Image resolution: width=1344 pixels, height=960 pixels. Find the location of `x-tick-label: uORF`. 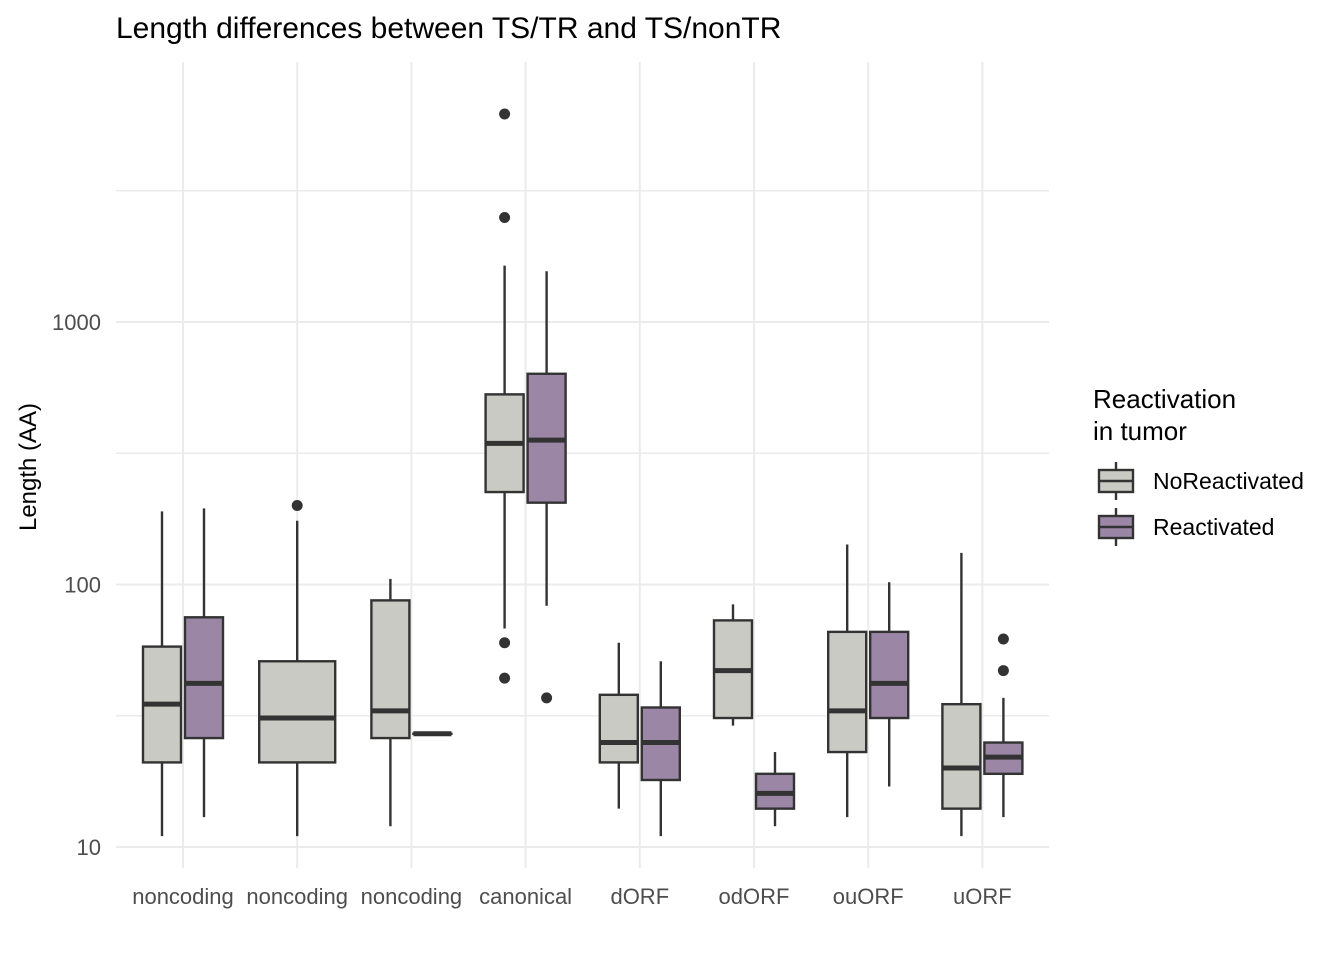

x-tick-label: uORF is located at coordinates (982, 896).